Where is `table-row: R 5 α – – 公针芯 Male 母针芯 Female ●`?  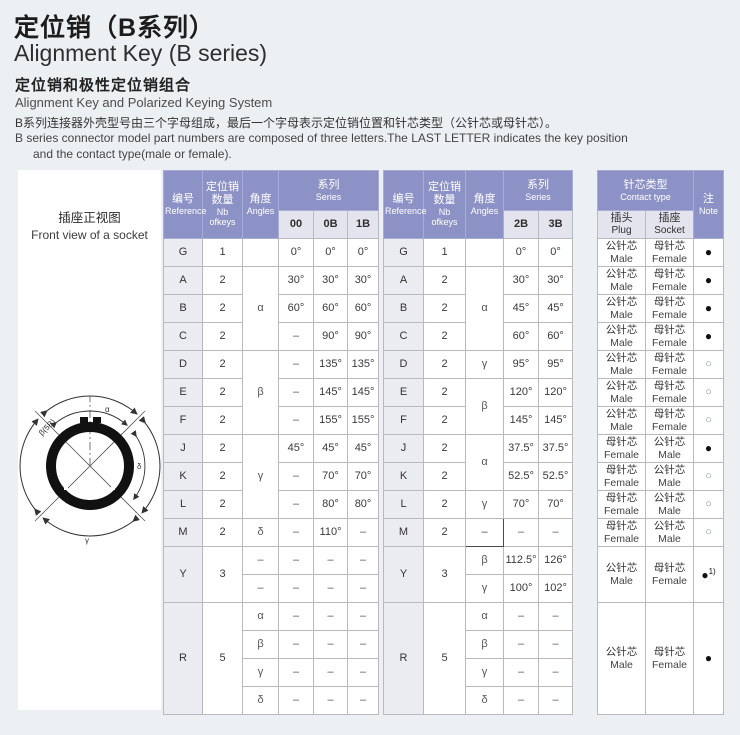 table-row: R 5 α – – 公针芯 Male 母针芯 Female ● is located at coordinates (554, 658).